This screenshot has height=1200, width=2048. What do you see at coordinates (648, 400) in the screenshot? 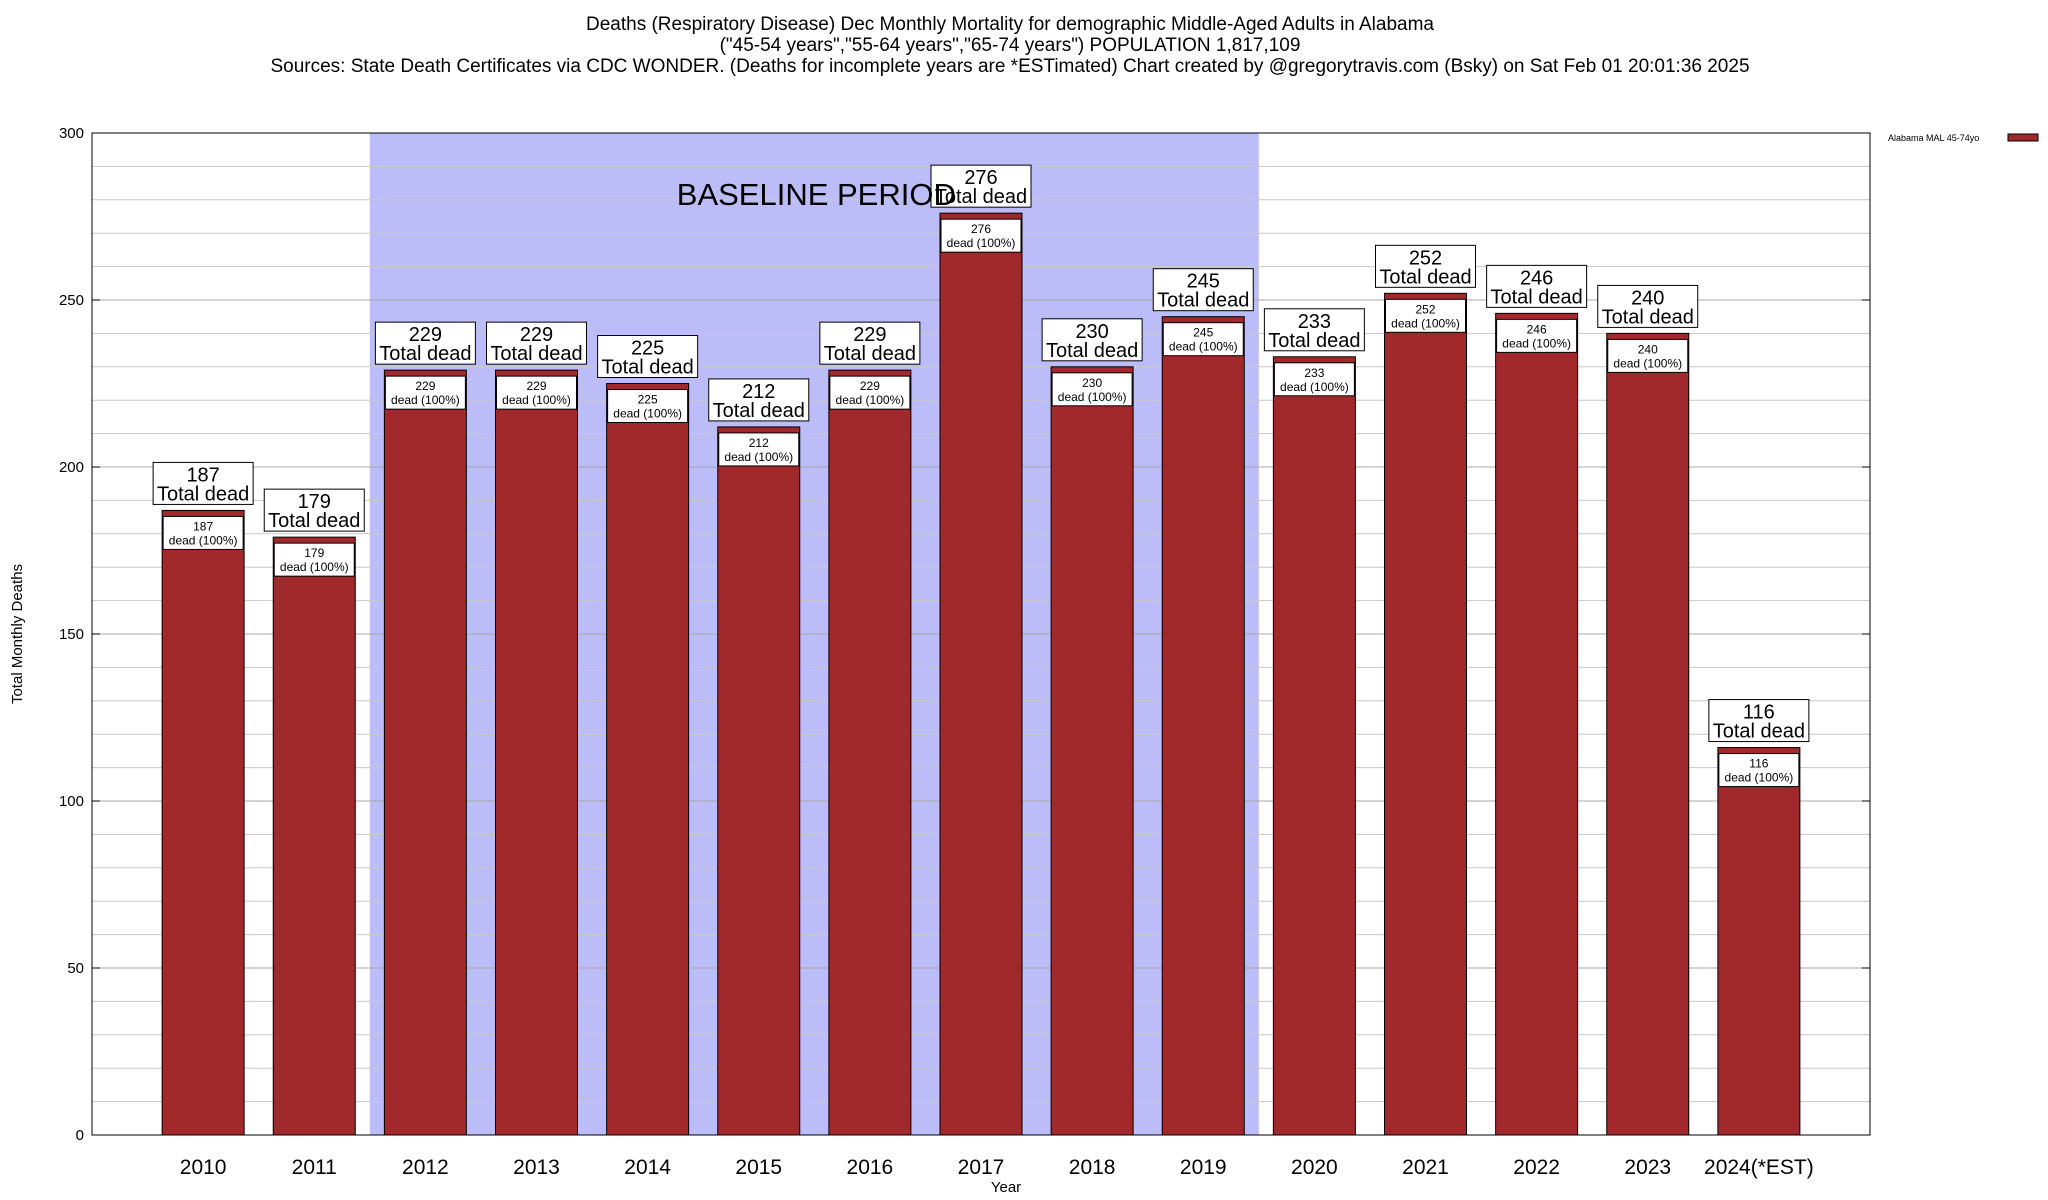
I see `inner-value-label: 225` at bounding box center [648, 400].